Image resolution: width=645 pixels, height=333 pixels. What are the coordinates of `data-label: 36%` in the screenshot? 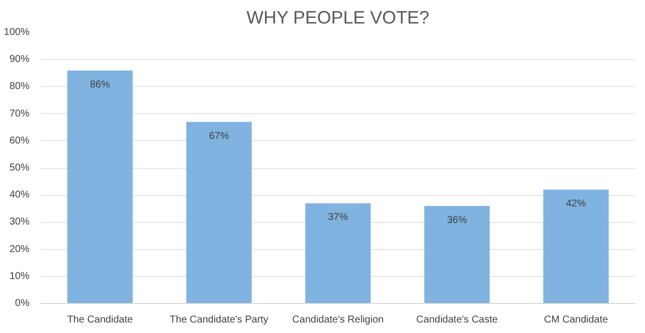 It's located at (457, 220).